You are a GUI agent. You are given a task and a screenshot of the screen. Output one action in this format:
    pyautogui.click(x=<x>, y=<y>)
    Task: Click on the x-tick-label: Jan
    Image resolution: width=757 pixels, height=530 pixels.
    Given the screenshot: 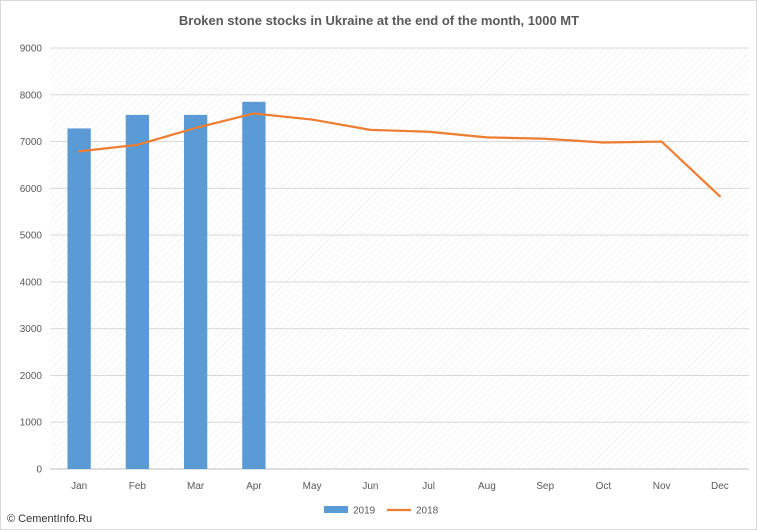 What is the action you would take?
    pyautogui.click(x=79, y=486)
    